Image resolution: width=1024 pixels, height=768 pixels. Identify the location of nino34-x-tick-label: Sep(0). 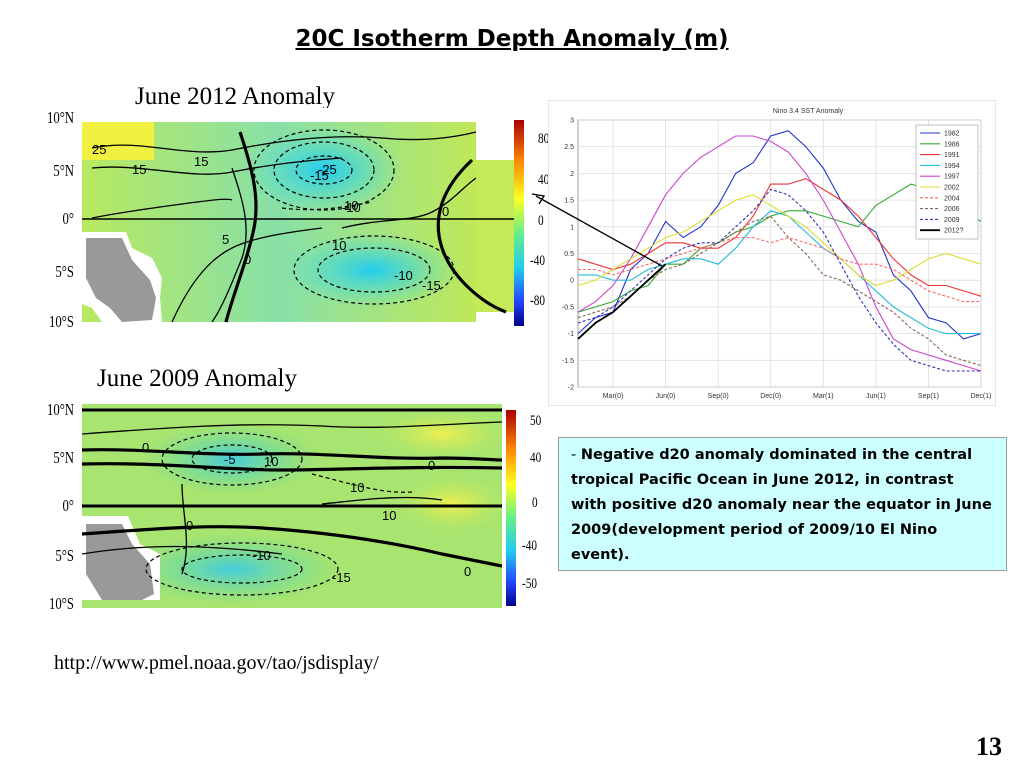
(718, 396).